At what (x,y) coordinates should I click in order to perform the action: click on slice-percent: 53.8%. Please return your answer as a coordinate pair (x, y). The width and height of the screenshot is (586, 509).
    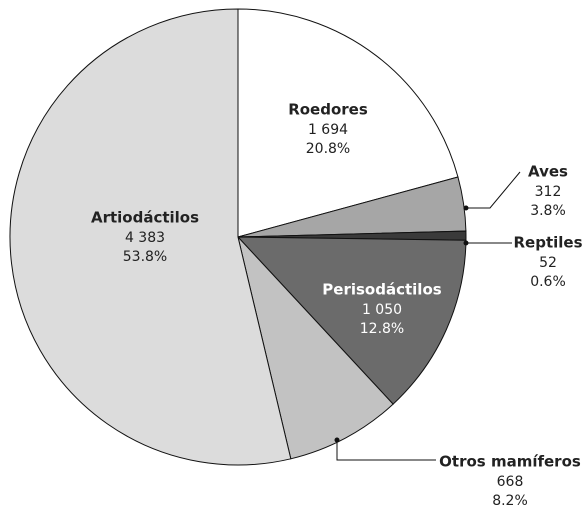
    Looking at the image, I should click on (145, 257).